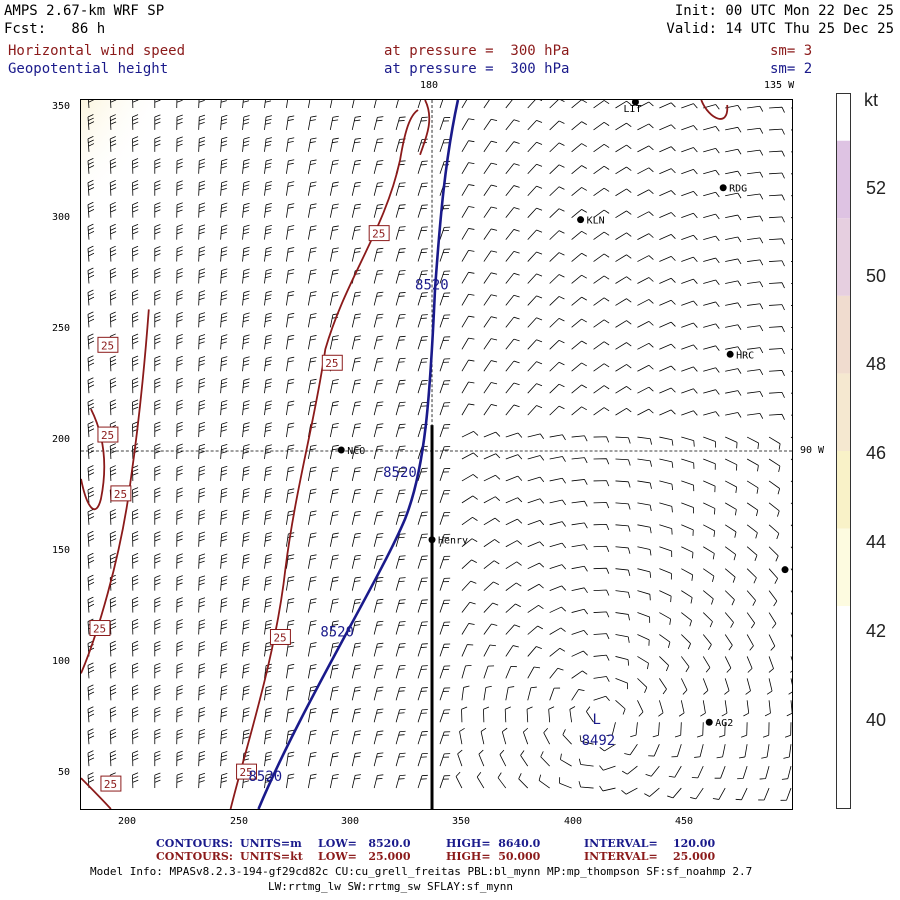  I want to click on height-label: 8520, so click(337, 632).